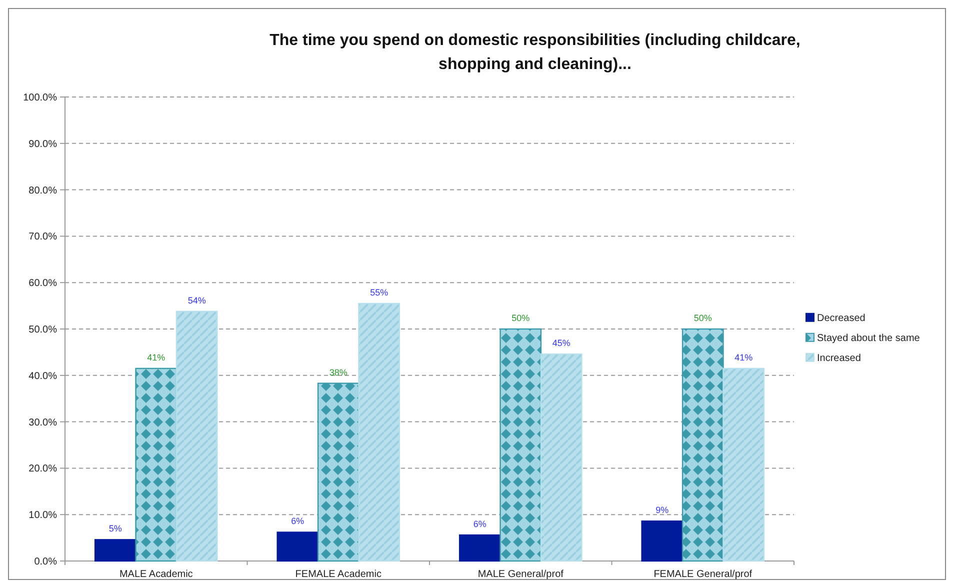 The image size is (954, 588). What do you see at coordinates (338, 574) in the screenshot?
I see `x-tick-label: FEMALE Academic` at bounding box center [338, 574].